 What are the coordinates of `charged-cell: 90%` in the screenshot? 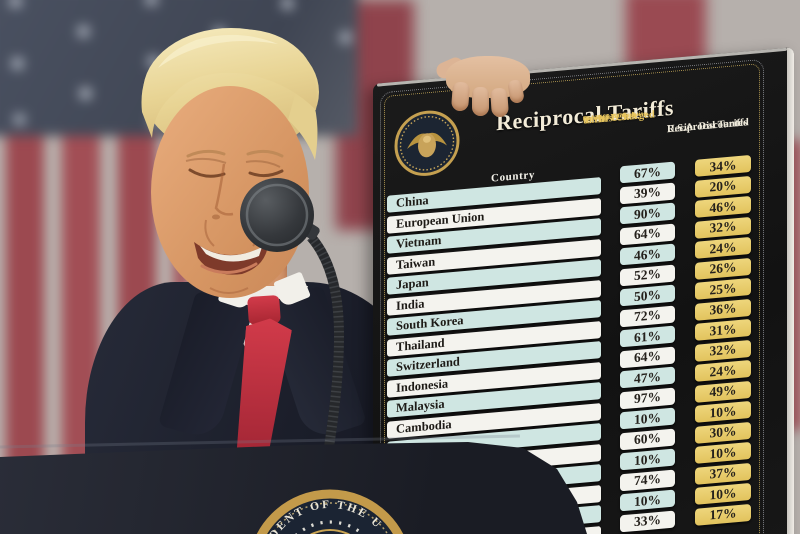 It's located at (647, 213).